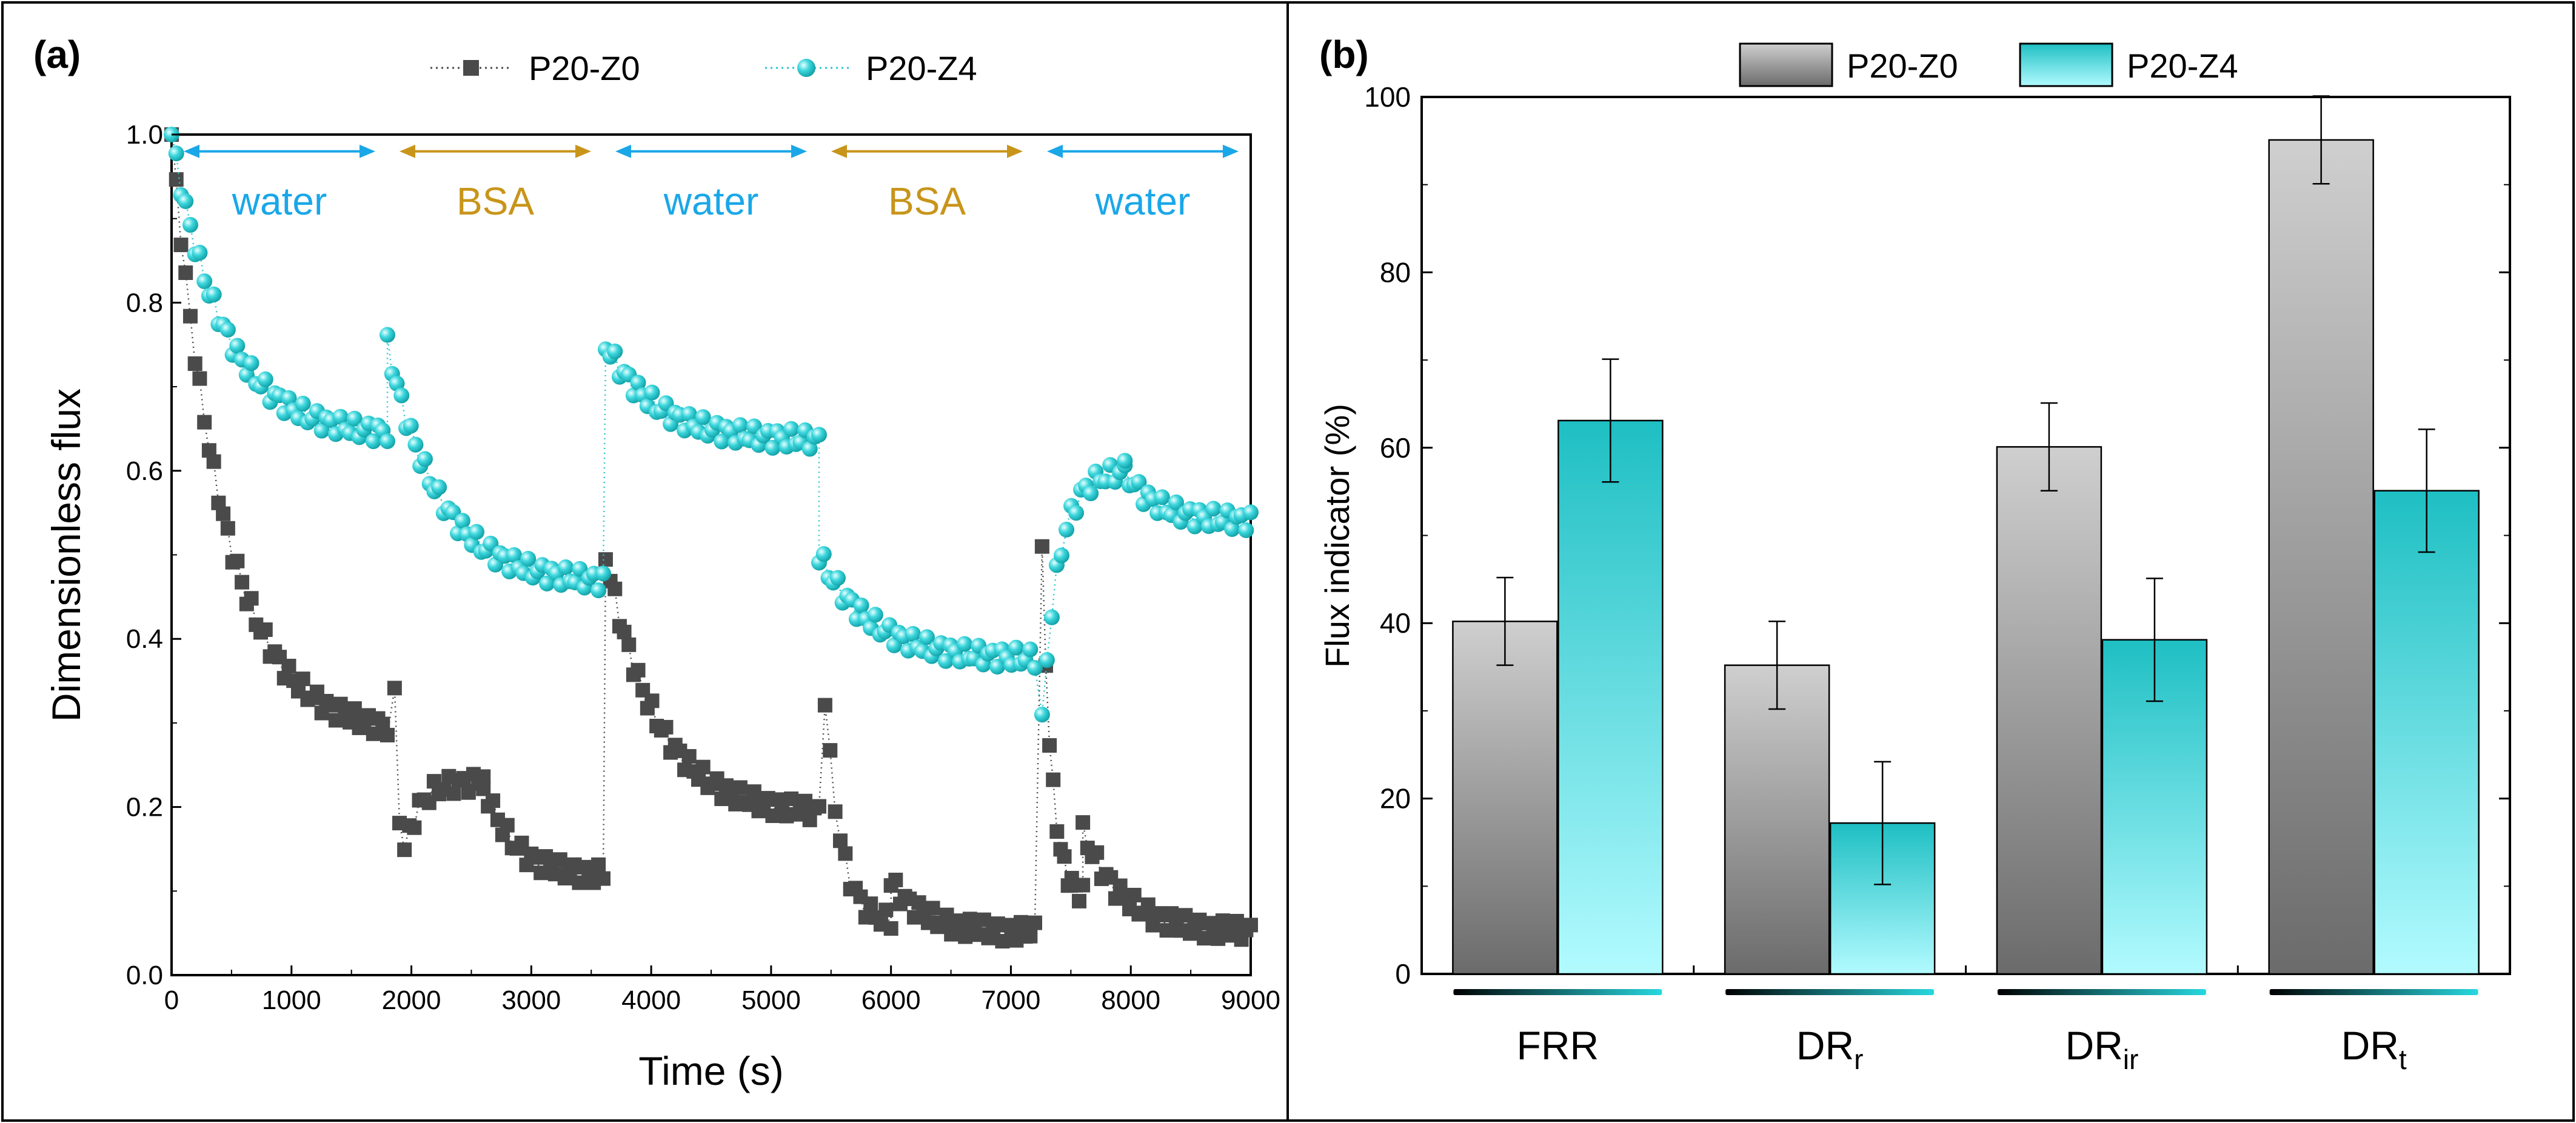 Image resolution: width=2576 pixels, height=1123 pixels. Describe the element at coordinates (1558, 1045) in the screenshot. I see `category-label-base: FRR` at that location.